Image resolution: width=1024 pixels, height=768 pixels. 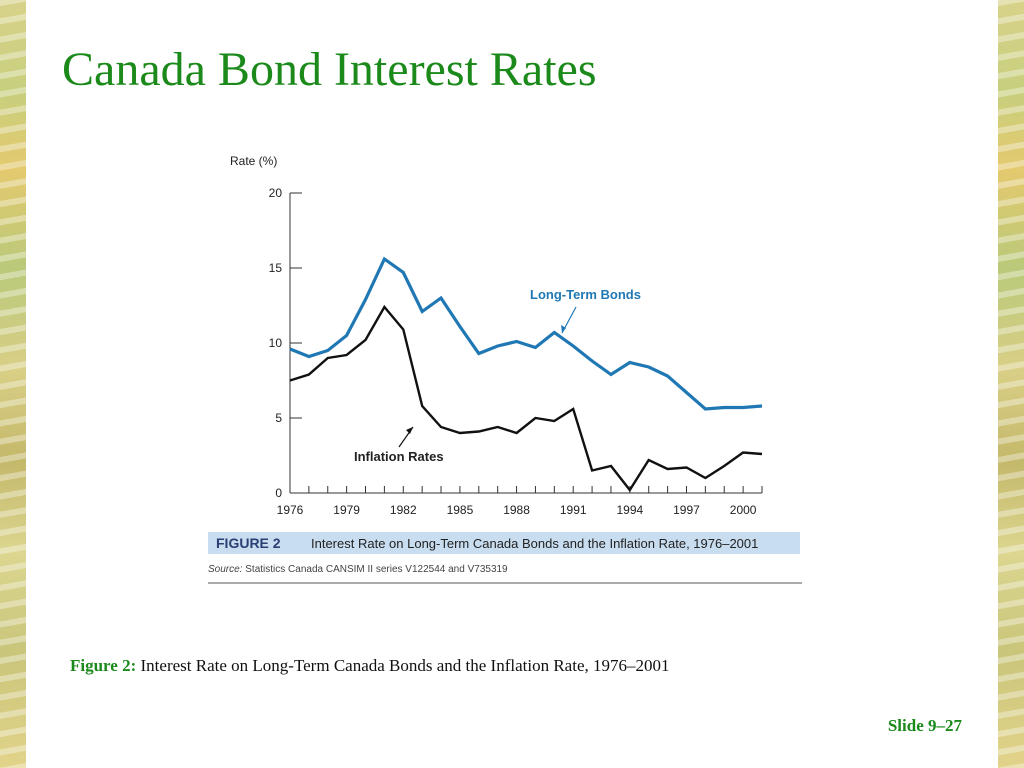 What do you see at coordinates (399, 456) in the screenshot?
I see `series-label-inflation-rates: Inflation Rates` at bounding box center [399, 456].